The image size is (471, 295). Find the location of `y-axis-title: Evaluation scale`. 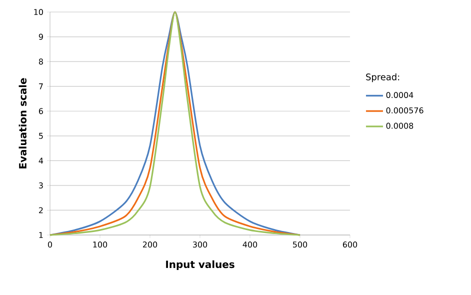

y-axis-title: Evaluation scale is located at coordinates (22, 123).